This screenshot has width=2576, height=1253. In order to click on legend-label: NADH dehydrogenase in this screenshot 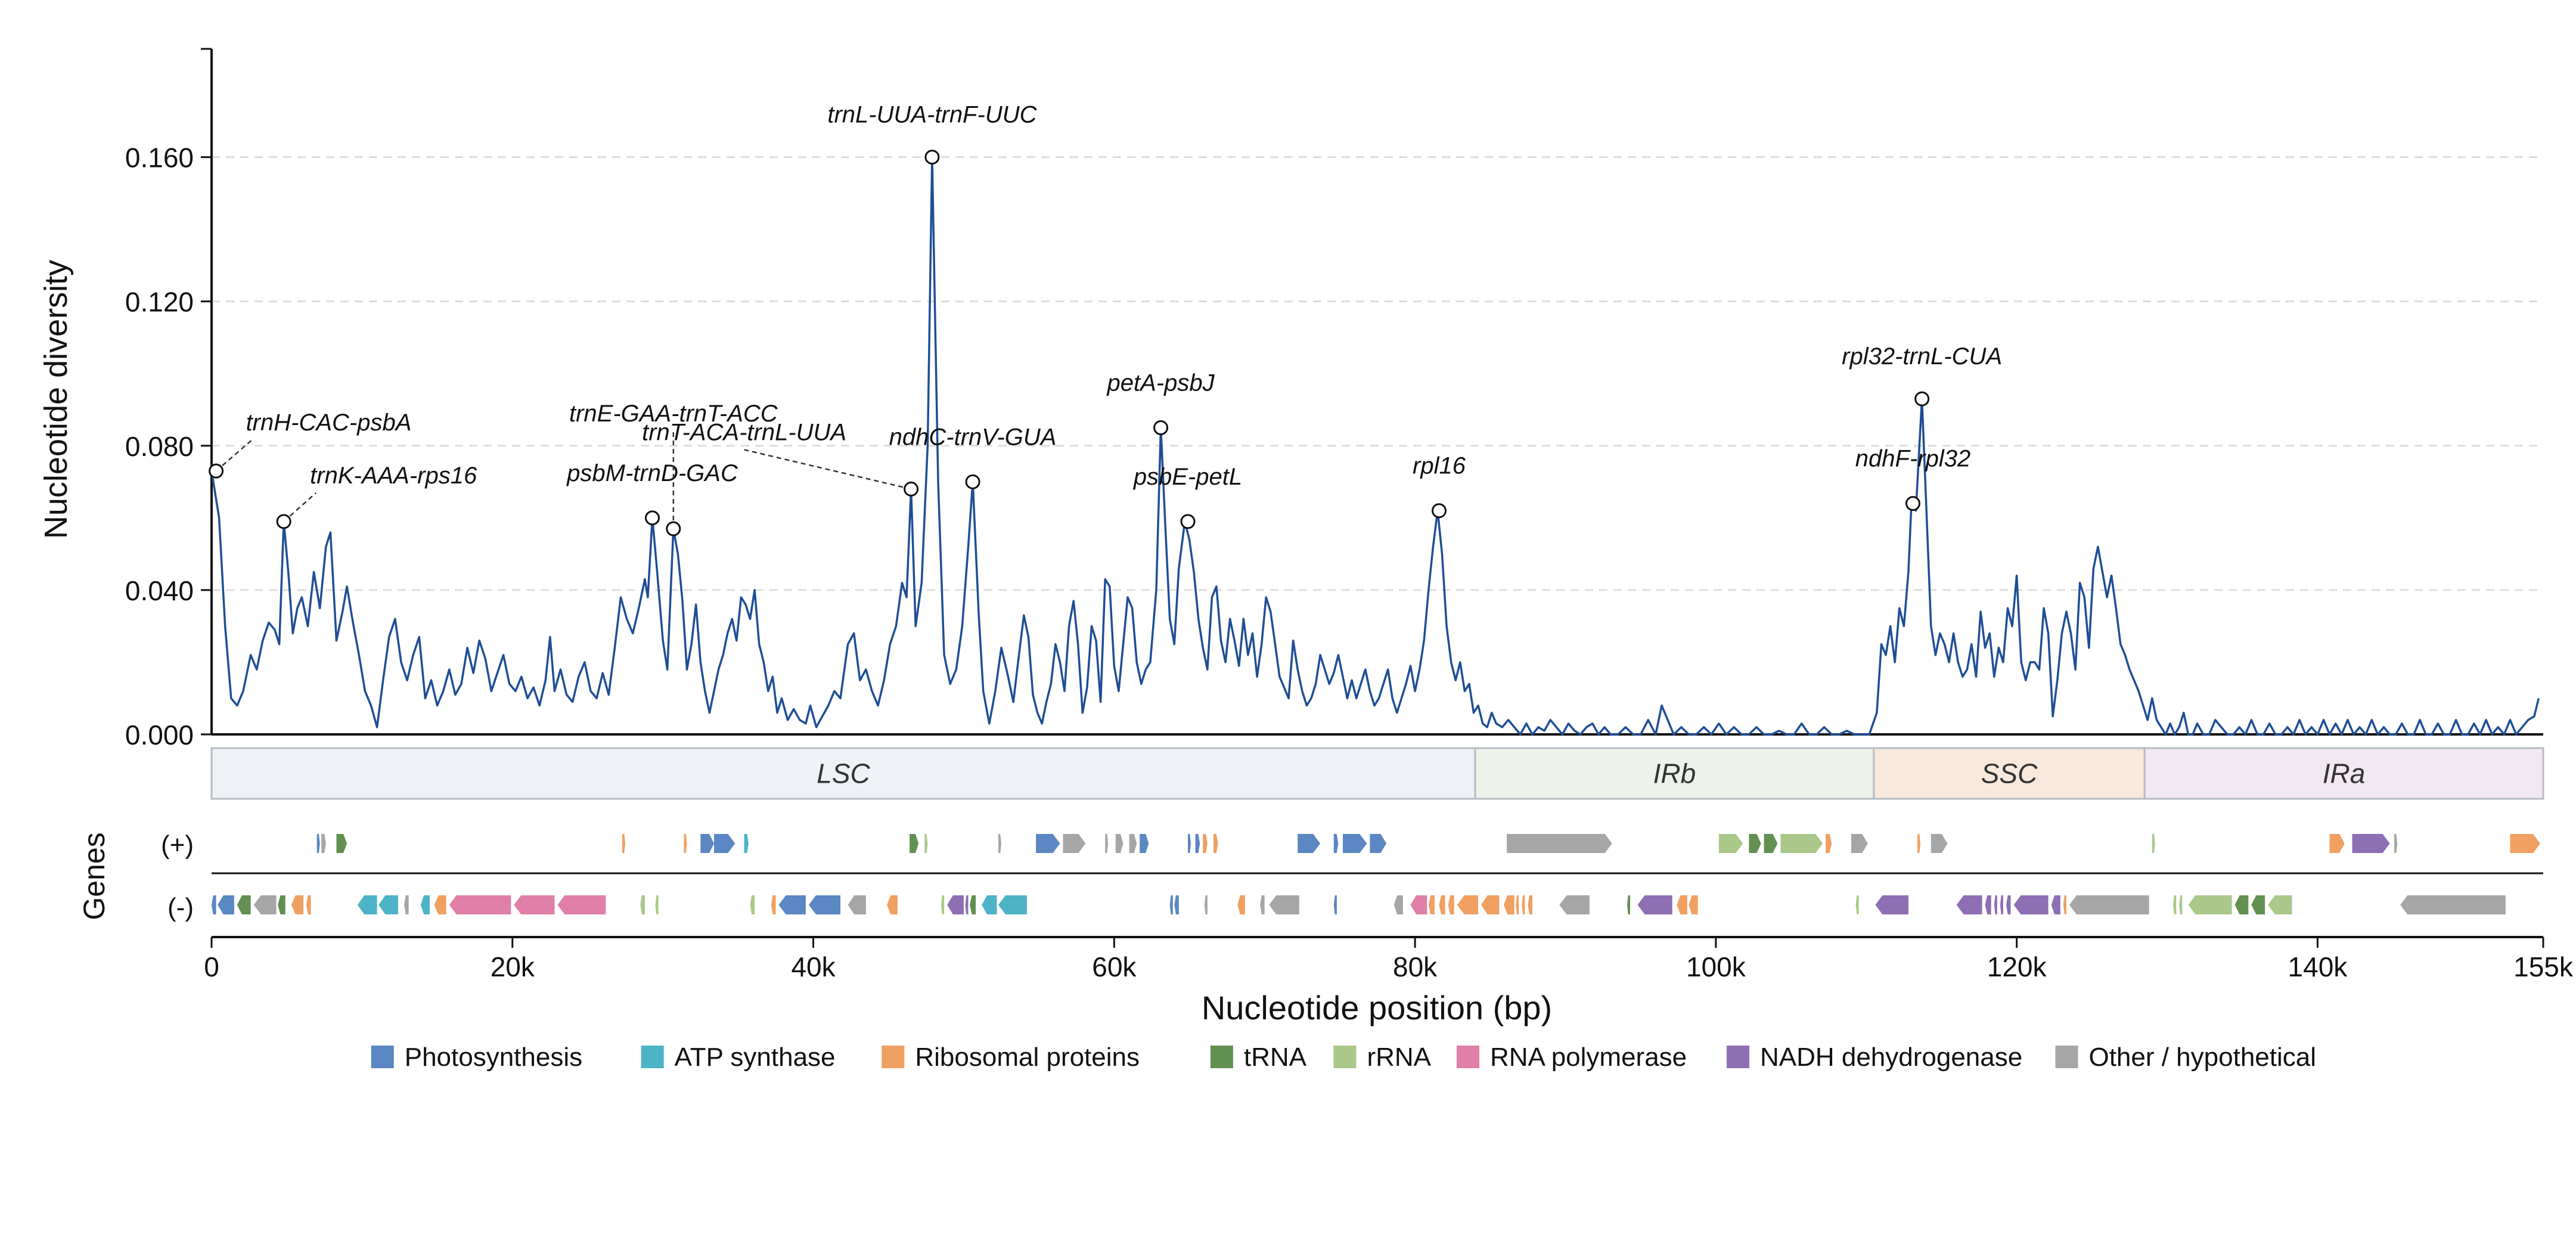, I will do `click(1891, 1057)`.